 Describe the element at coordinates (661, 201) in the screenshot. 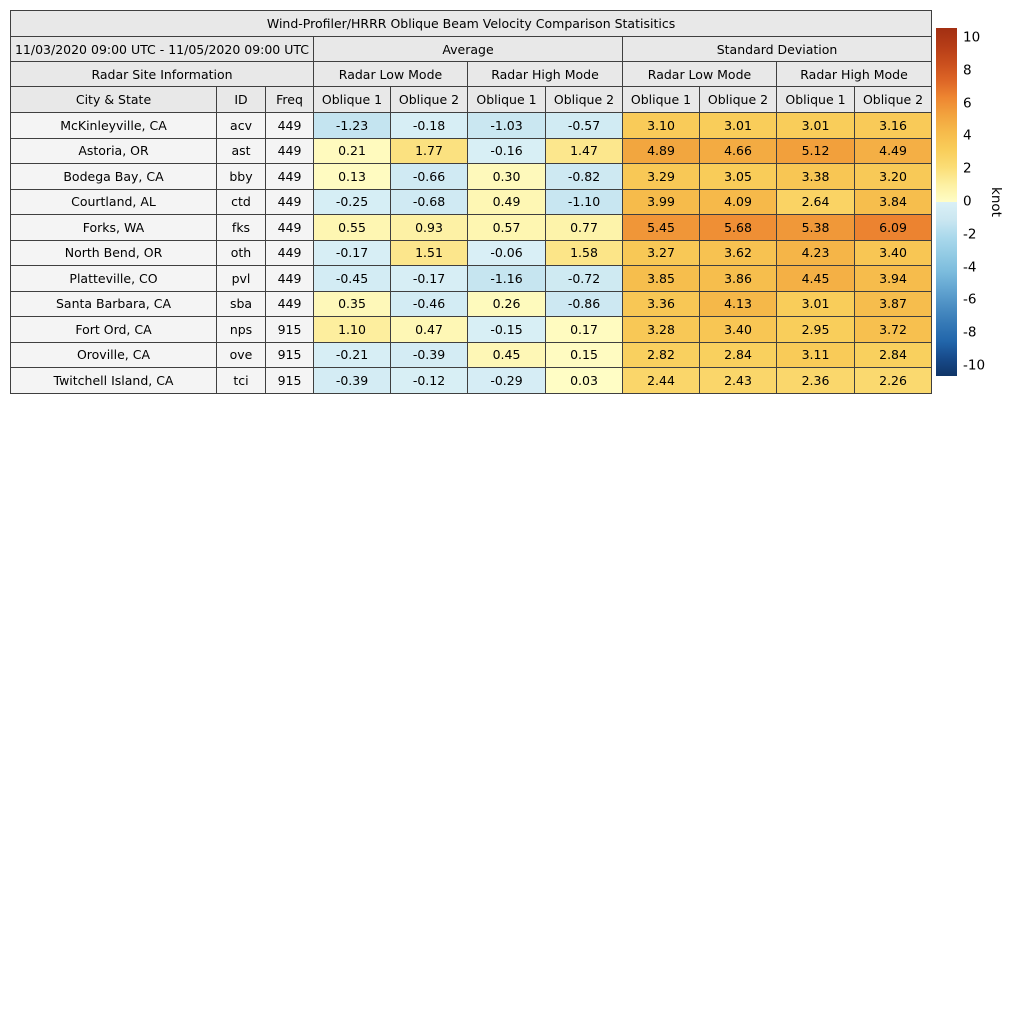

I see `value-cell: 3.99` at that location.